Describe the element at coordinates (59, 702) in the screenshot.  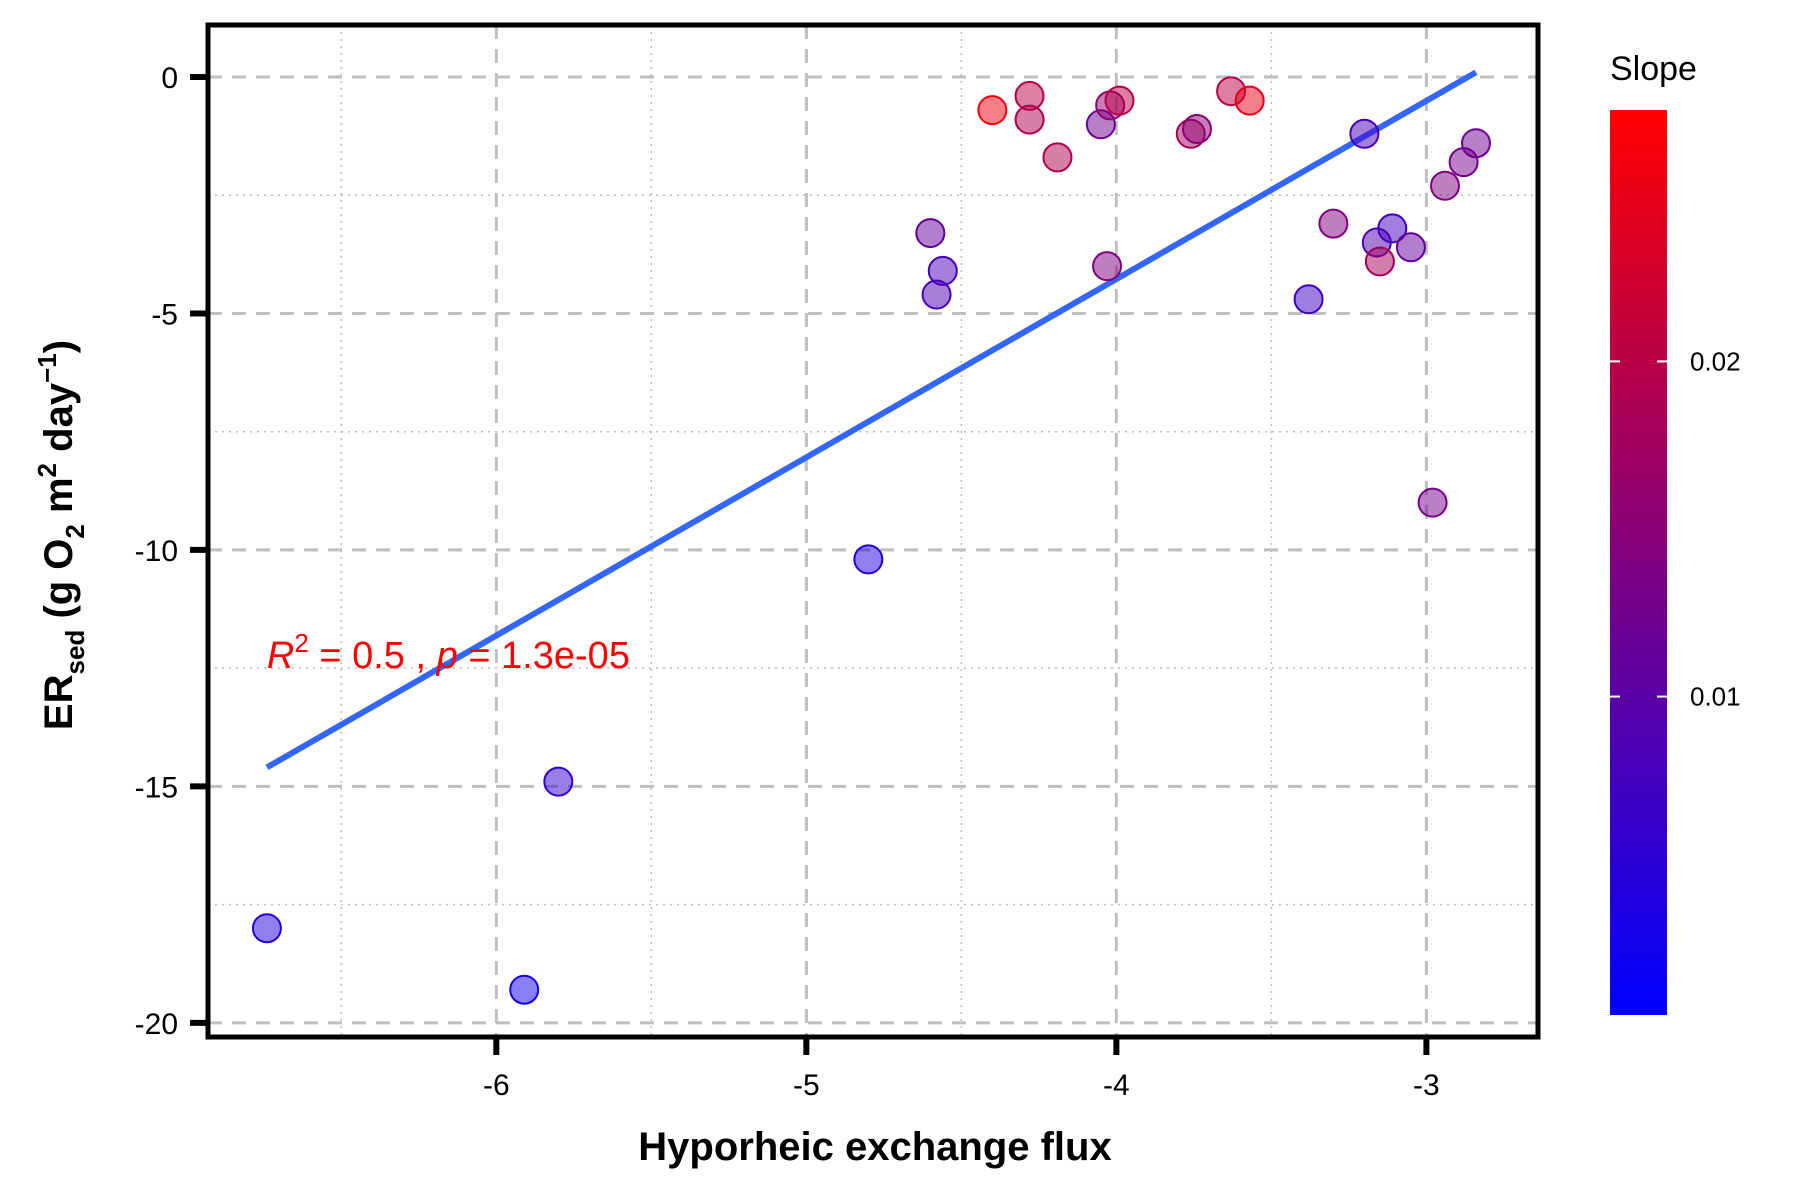
I see `y-title-main: ER` at that location.